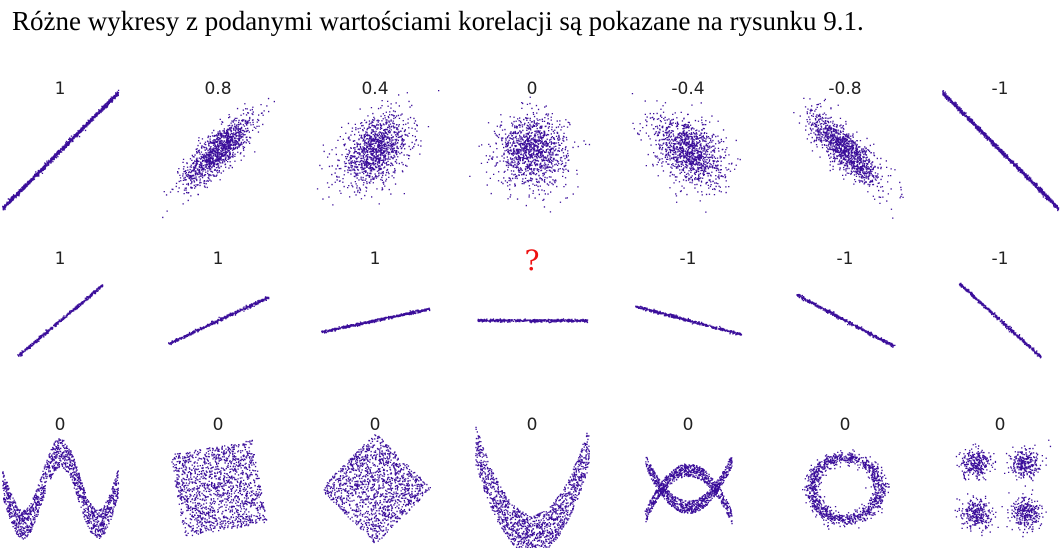 The image size is (1062, 548). What do you see at coordinates (217, 89) in the screenshot?
I see `panel-label: 0.8` at bounding box center [217, 89].